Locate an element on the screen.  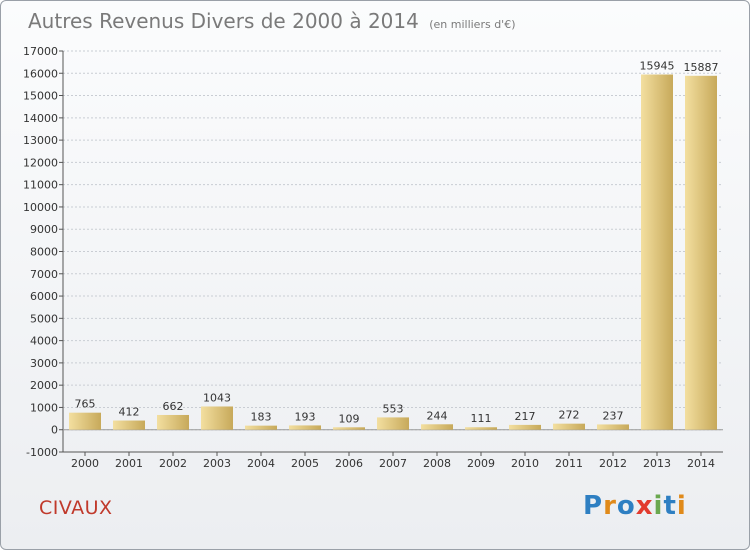
x-tick-label: 2009 is located at coordinates (481, 463).